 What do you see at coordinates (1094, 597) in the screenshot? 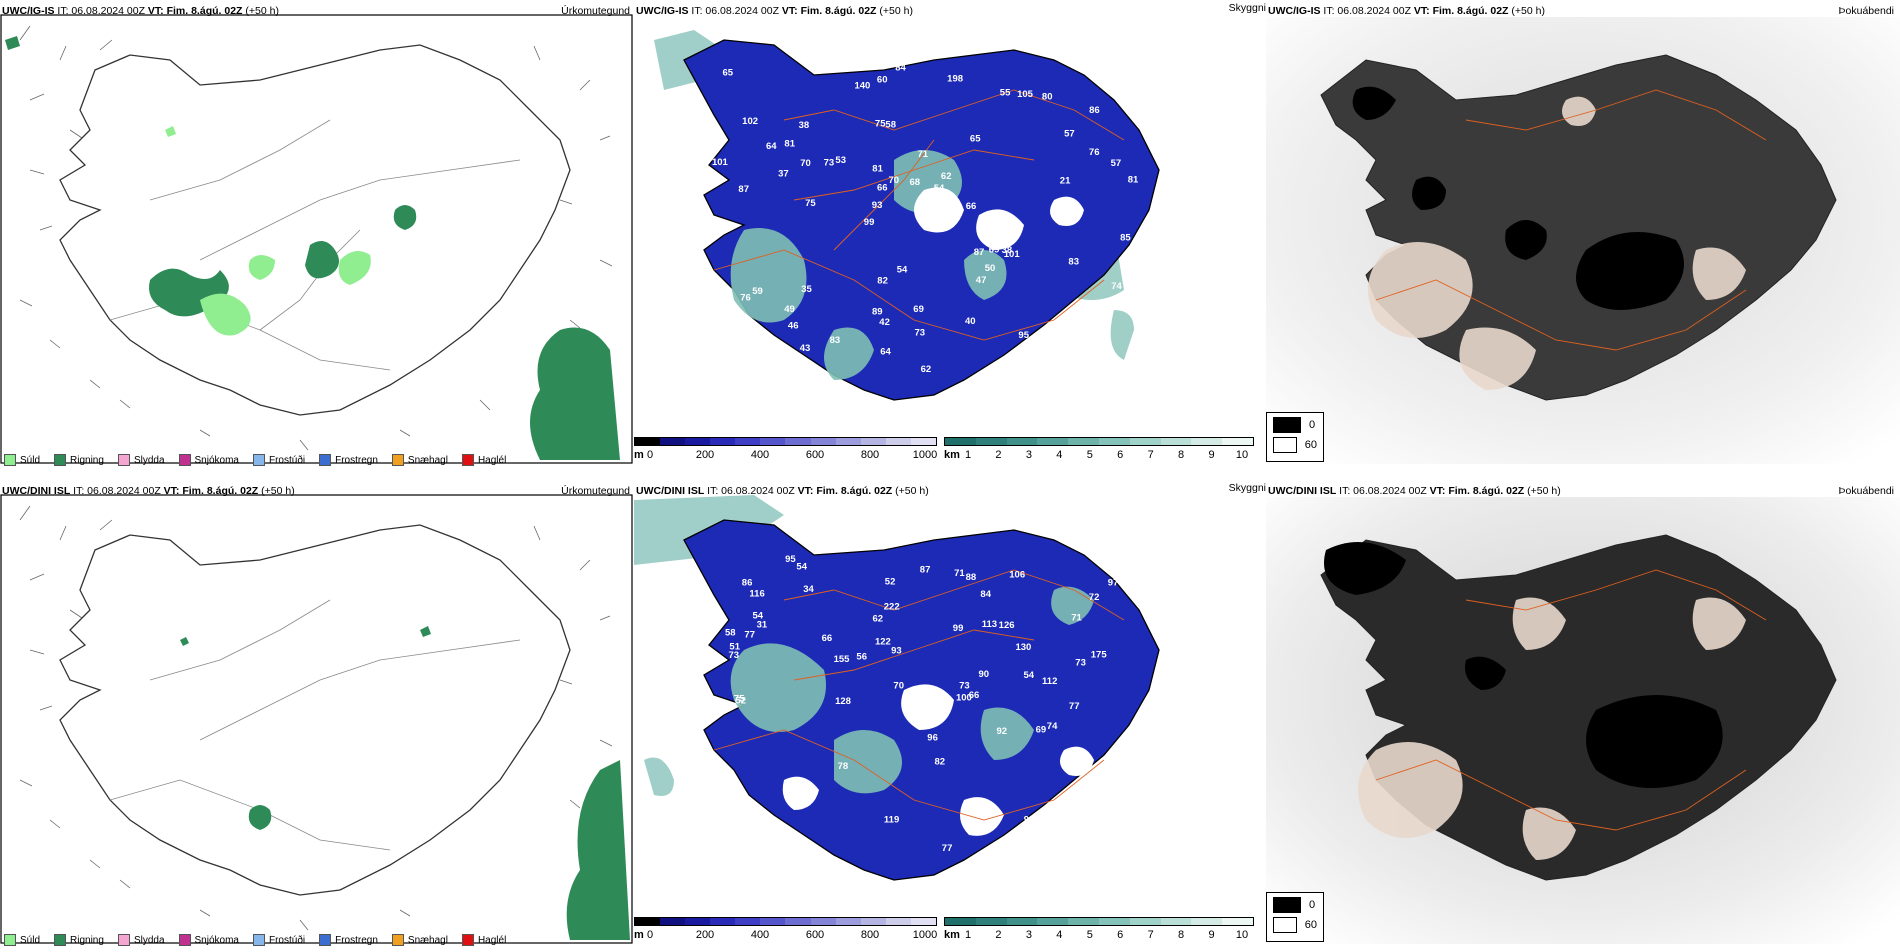
I see `visibility-value-label: 72` at bounding box center [1094, 597].